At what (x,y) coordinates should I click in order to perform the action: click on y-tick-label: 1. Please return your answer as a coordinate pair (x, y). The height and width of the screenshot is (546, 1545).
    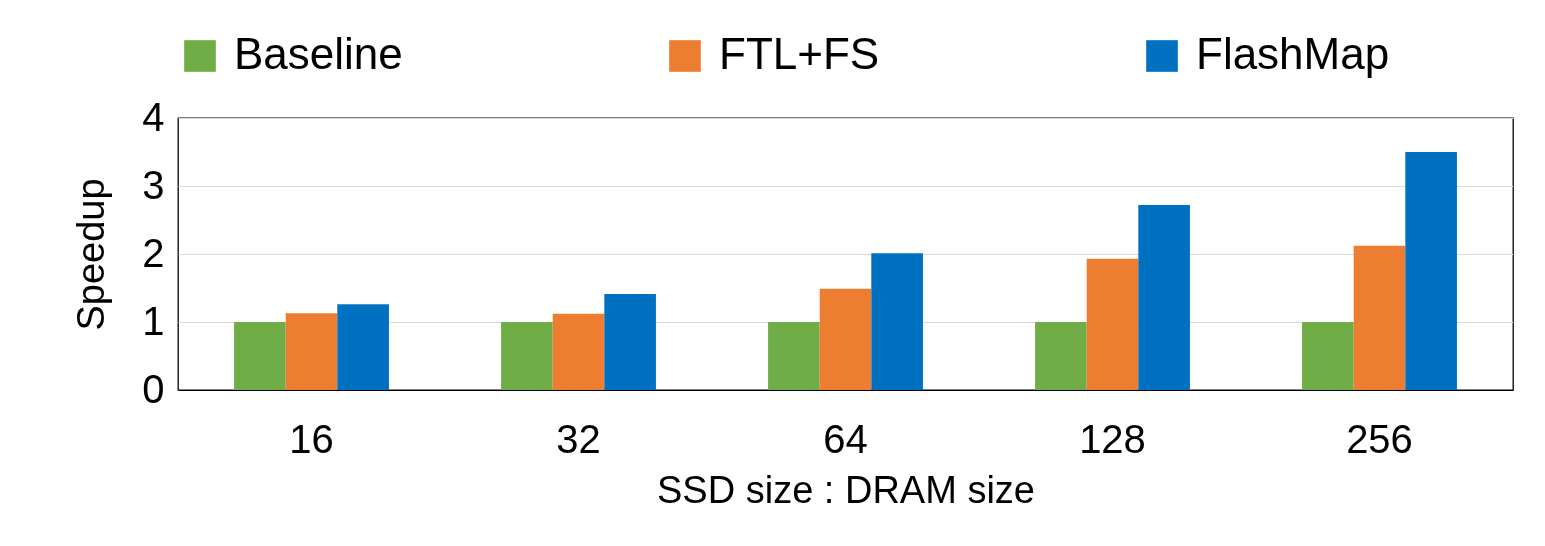
    Looking at the image, I should click on (153, 320).